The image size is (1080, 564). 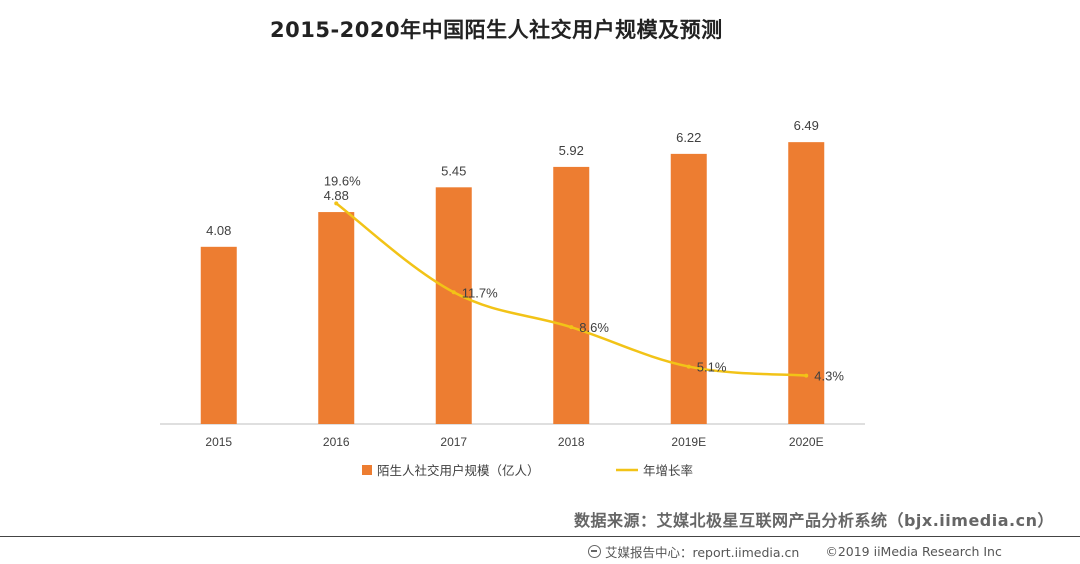 I want to click on bar-value-label: 5.45, so click(x=453, y=170).